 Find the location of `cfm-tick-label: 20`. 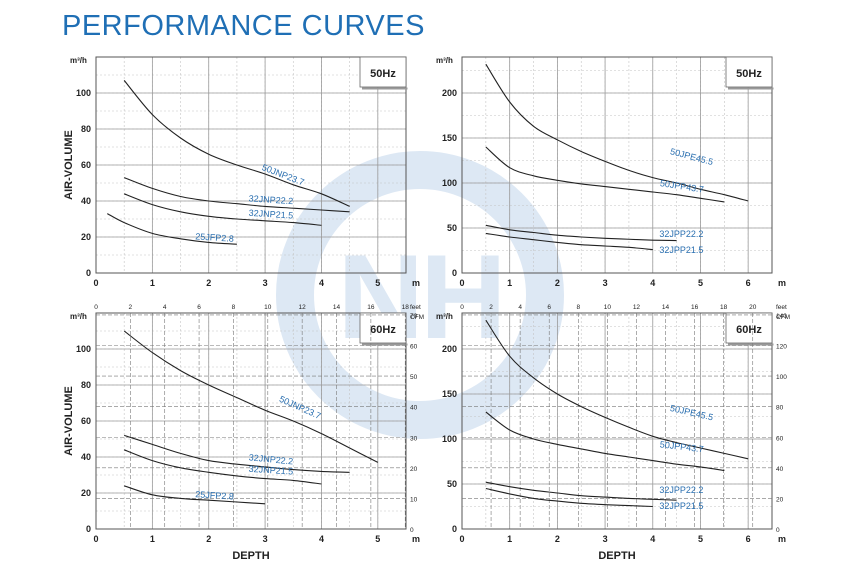

cfm-tick-label: 20 is located at coordinates (780, 499).